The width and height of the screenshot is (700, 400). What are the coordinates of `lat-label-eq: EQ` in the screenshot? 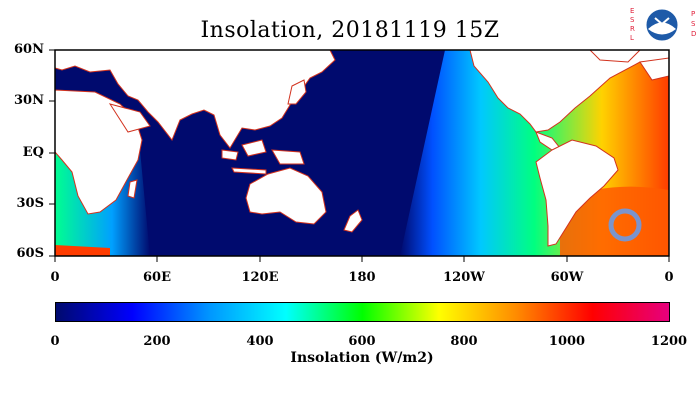 It's located at (33, 152).